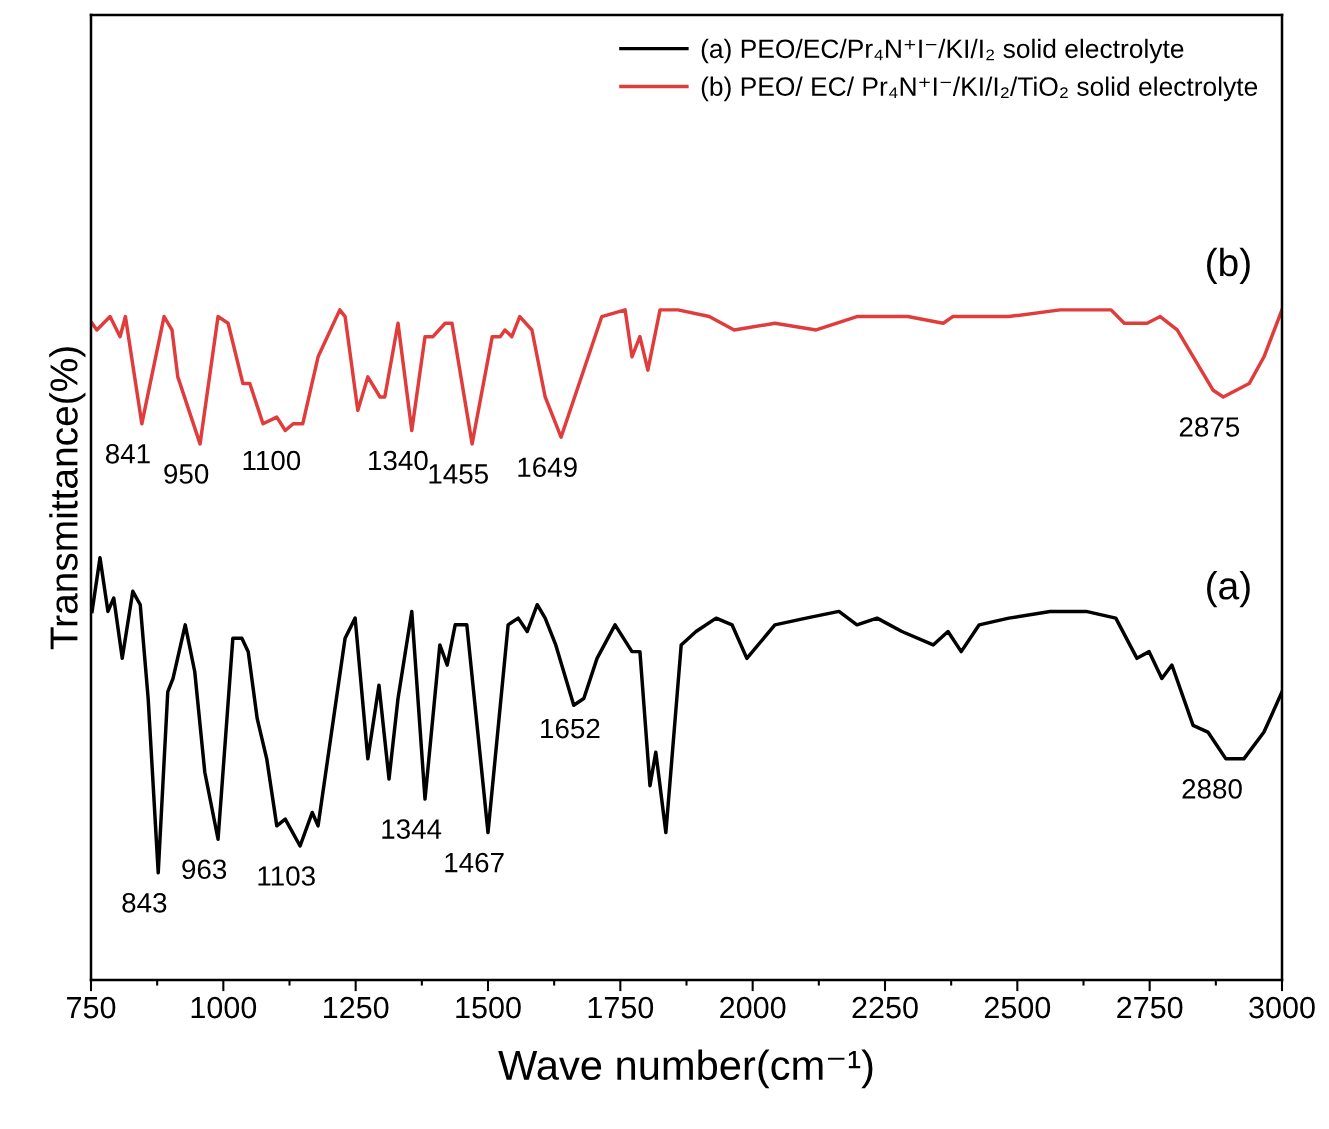  Describe the element at coordinates (1228, 589) in the screenshot. I see `annotation: (a)` at that location.